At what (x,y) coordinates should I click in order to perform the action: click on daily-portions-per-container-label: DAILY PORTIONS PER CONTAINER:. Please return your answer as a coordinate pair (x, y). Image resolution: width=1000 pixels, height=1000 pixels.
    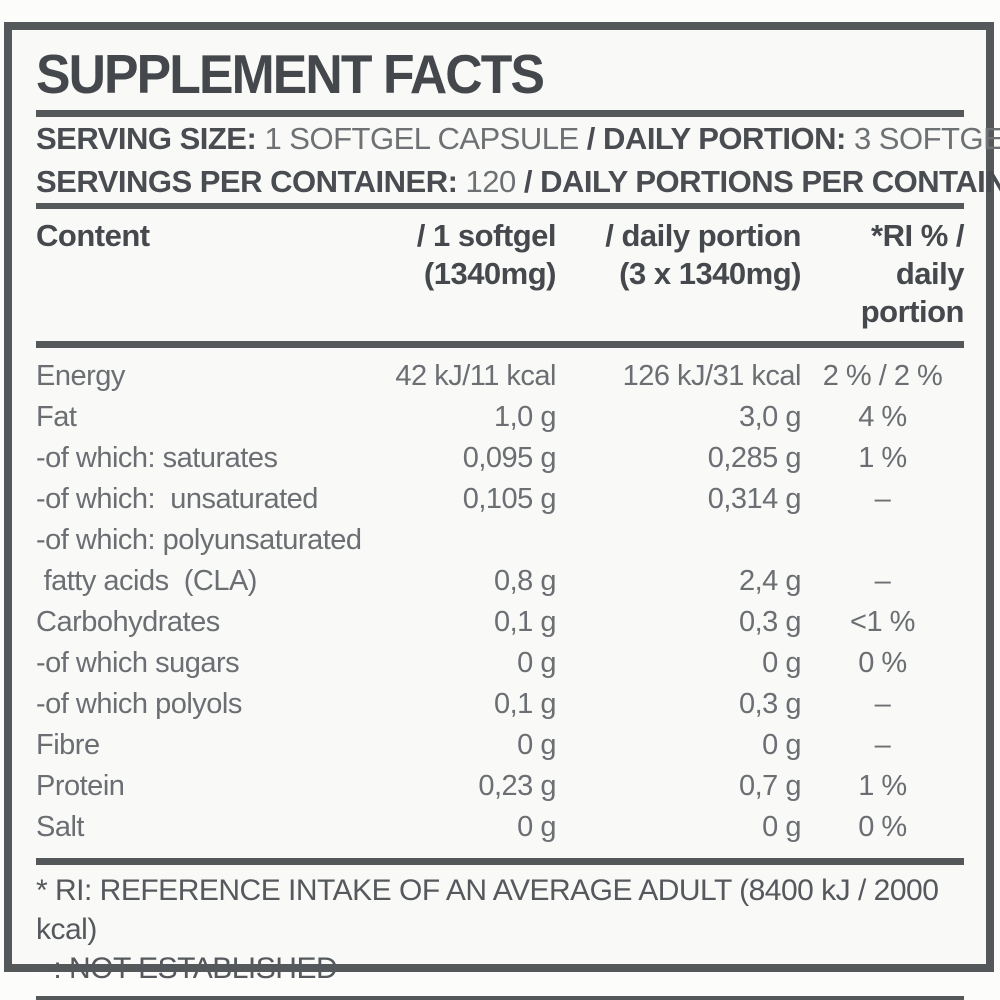
    Looking at the image, I should click on (770, 181).